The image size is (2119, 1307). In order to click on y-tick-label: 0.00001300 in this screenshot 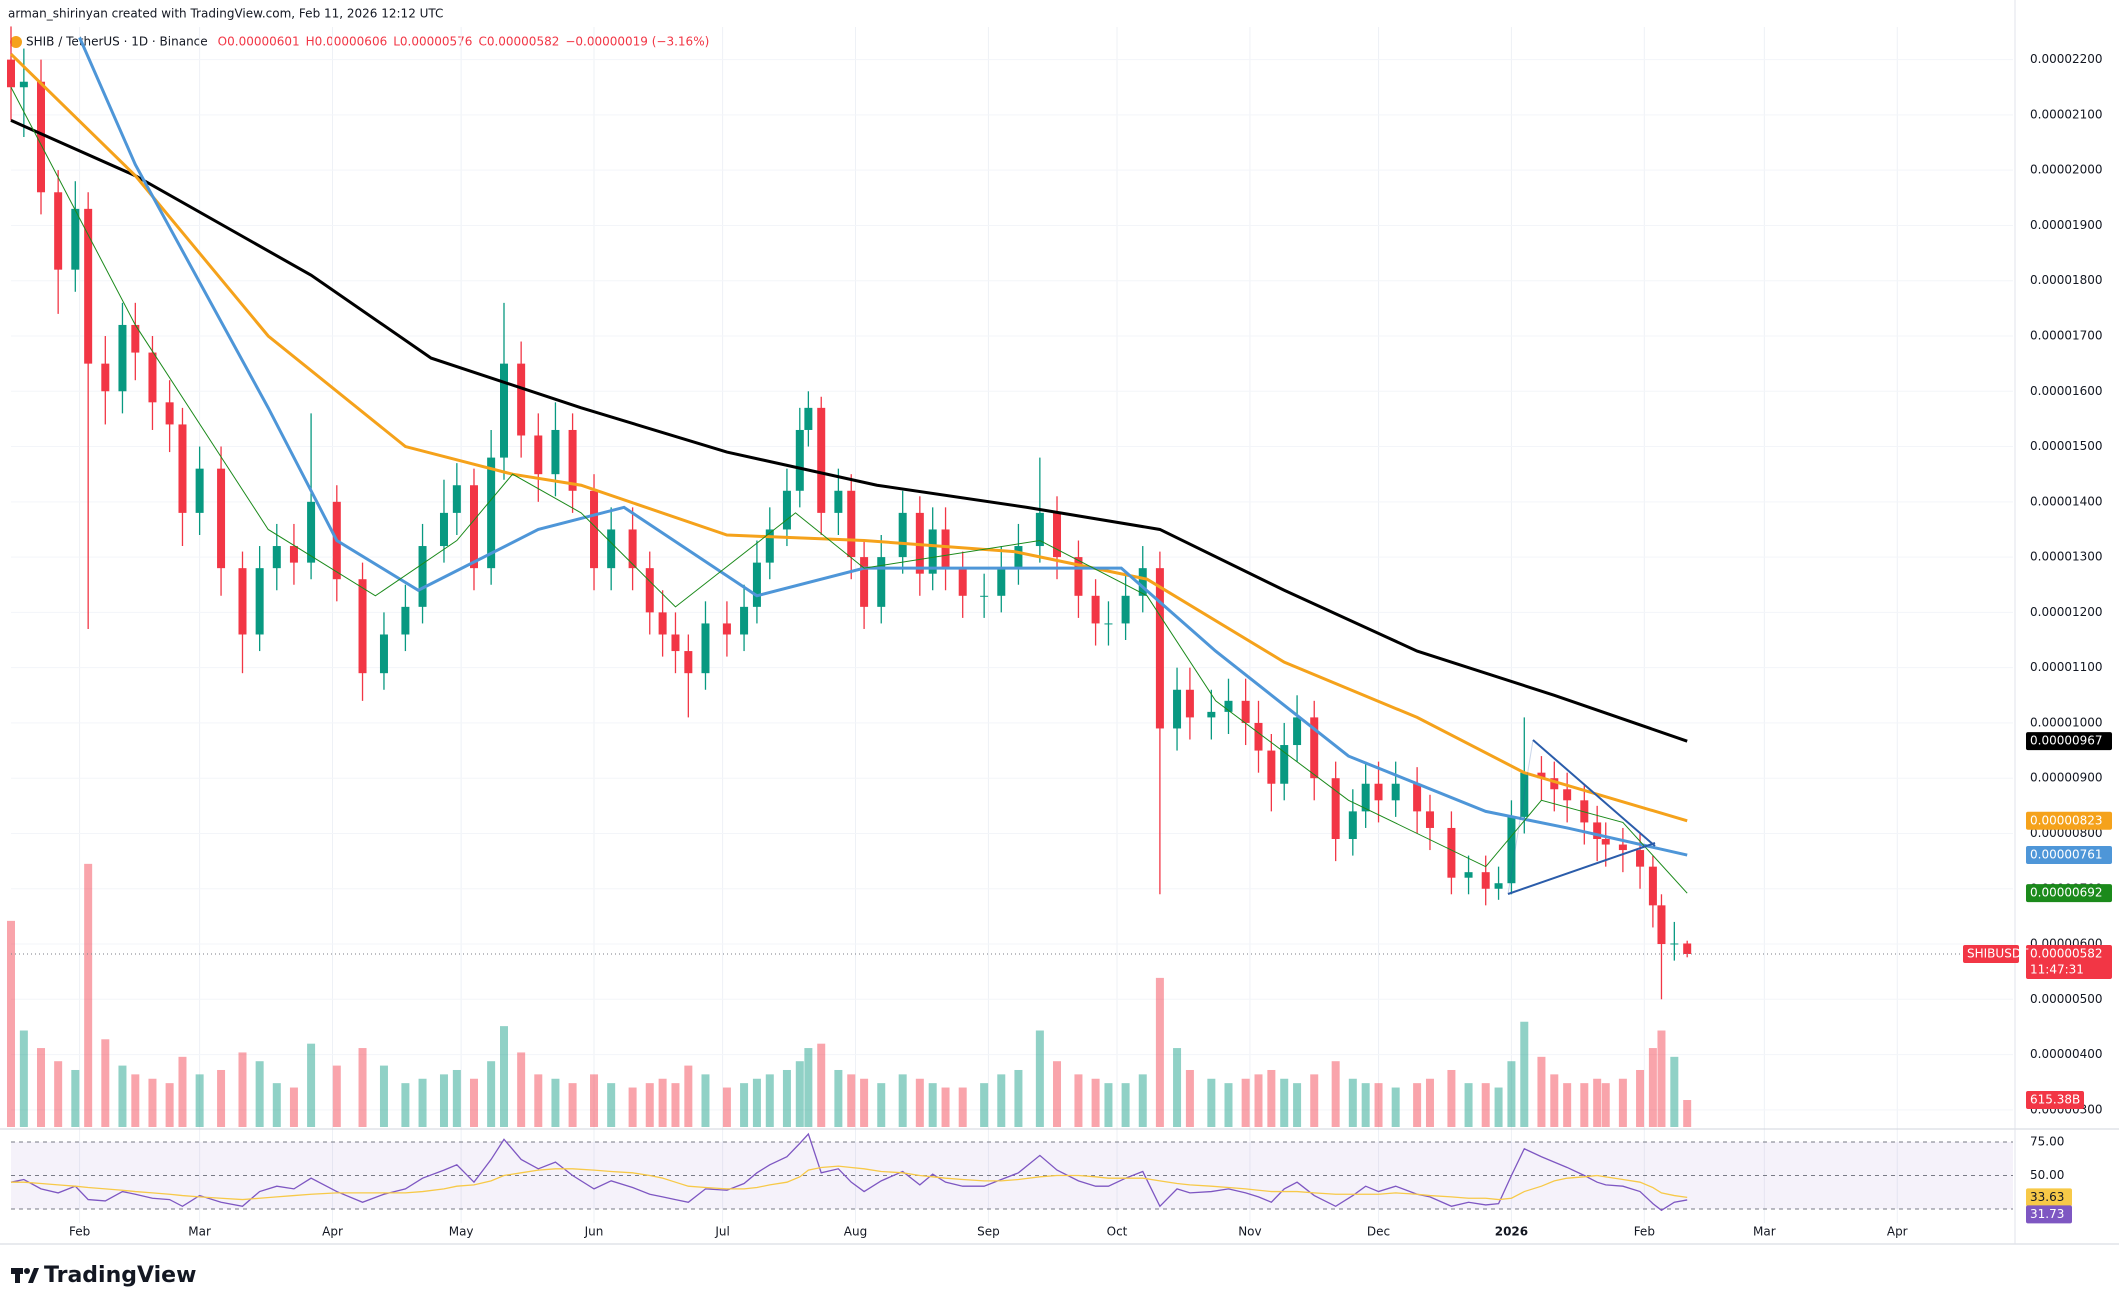, I will do `click(2066, 557)`.